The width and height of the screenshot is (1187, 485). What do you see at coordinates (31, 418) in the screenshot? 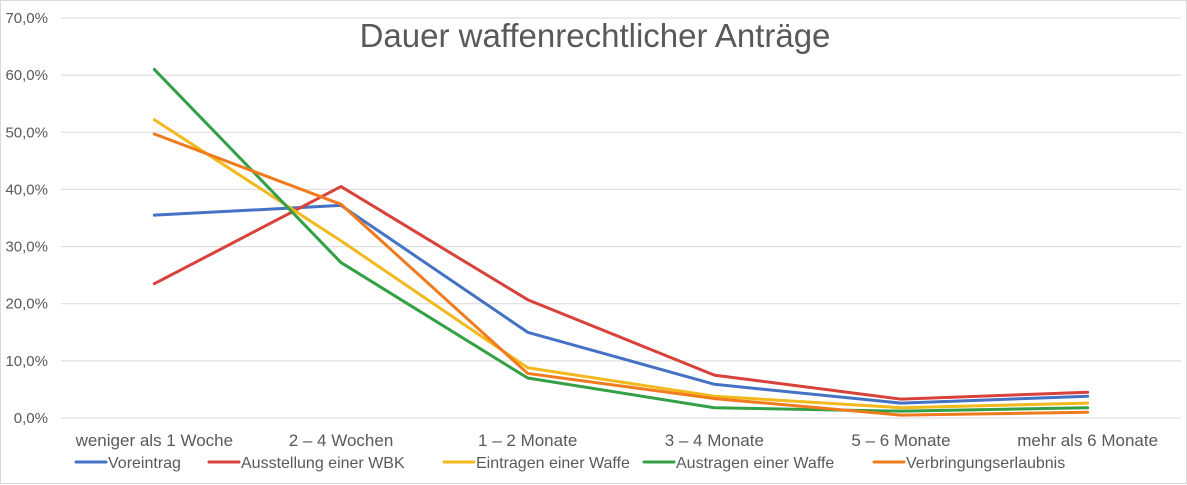
I see `y-tick-label: 0,0%` at bounding box center [31, 418].